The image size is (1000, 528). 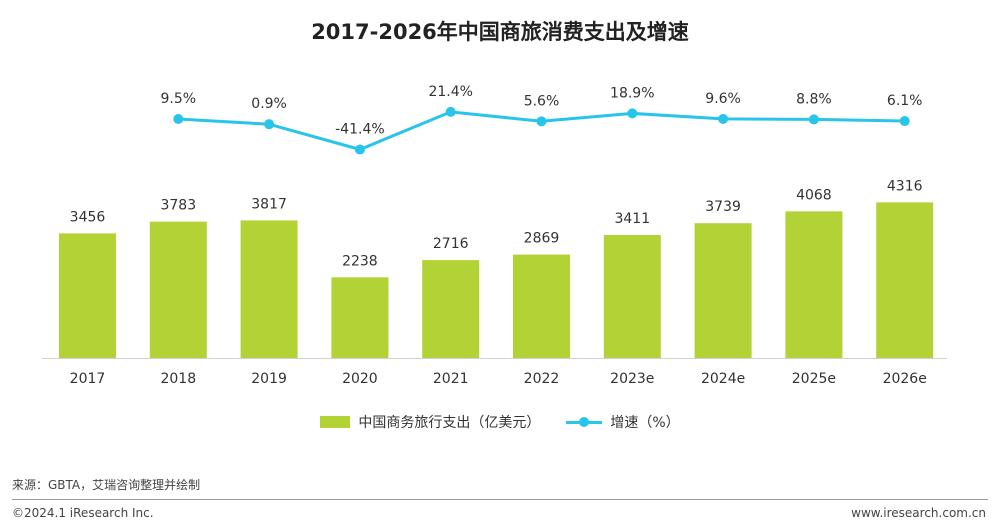 I want to click on growth-label-2024e: 9.6%, so click(x=723, y=99).